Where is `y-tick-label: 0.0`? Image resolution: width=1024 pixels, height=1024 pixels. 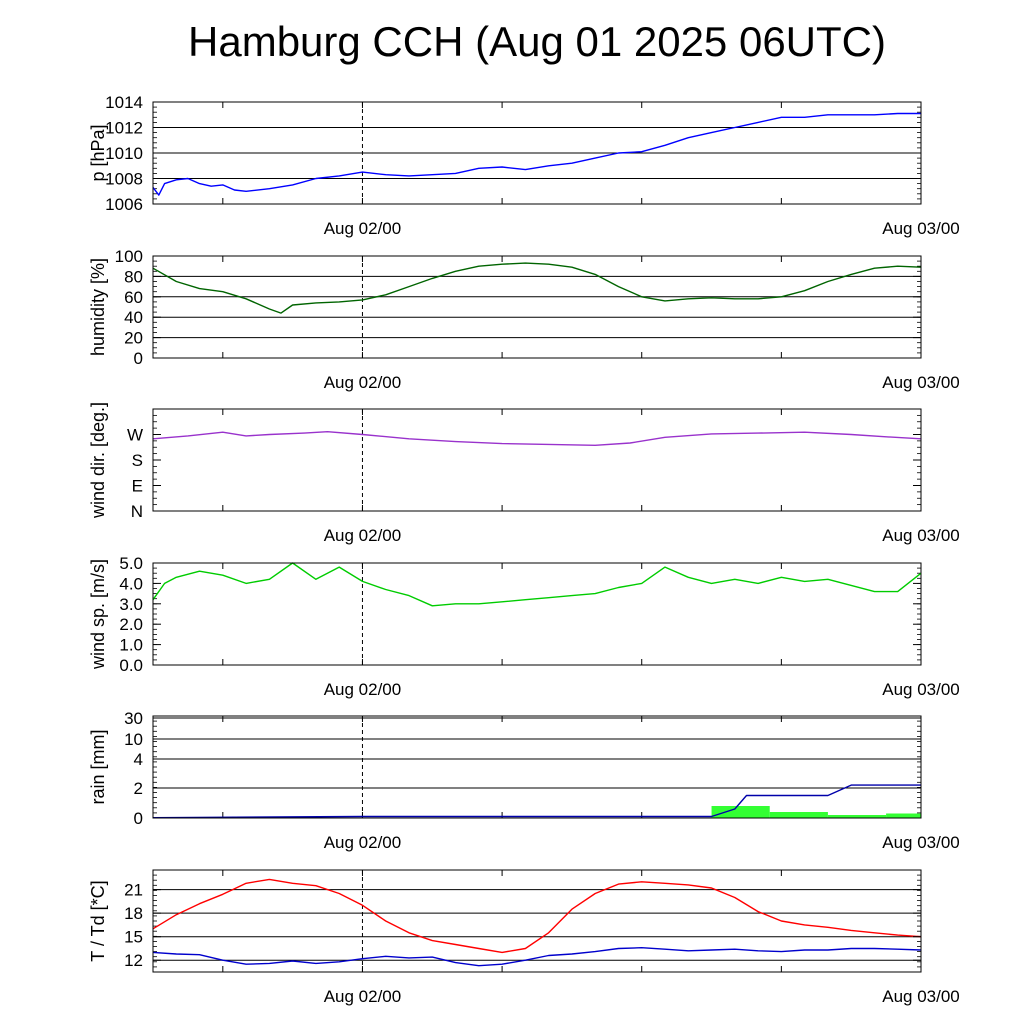 y-tick-label: 0.0 is located at coordinates (131, 665).